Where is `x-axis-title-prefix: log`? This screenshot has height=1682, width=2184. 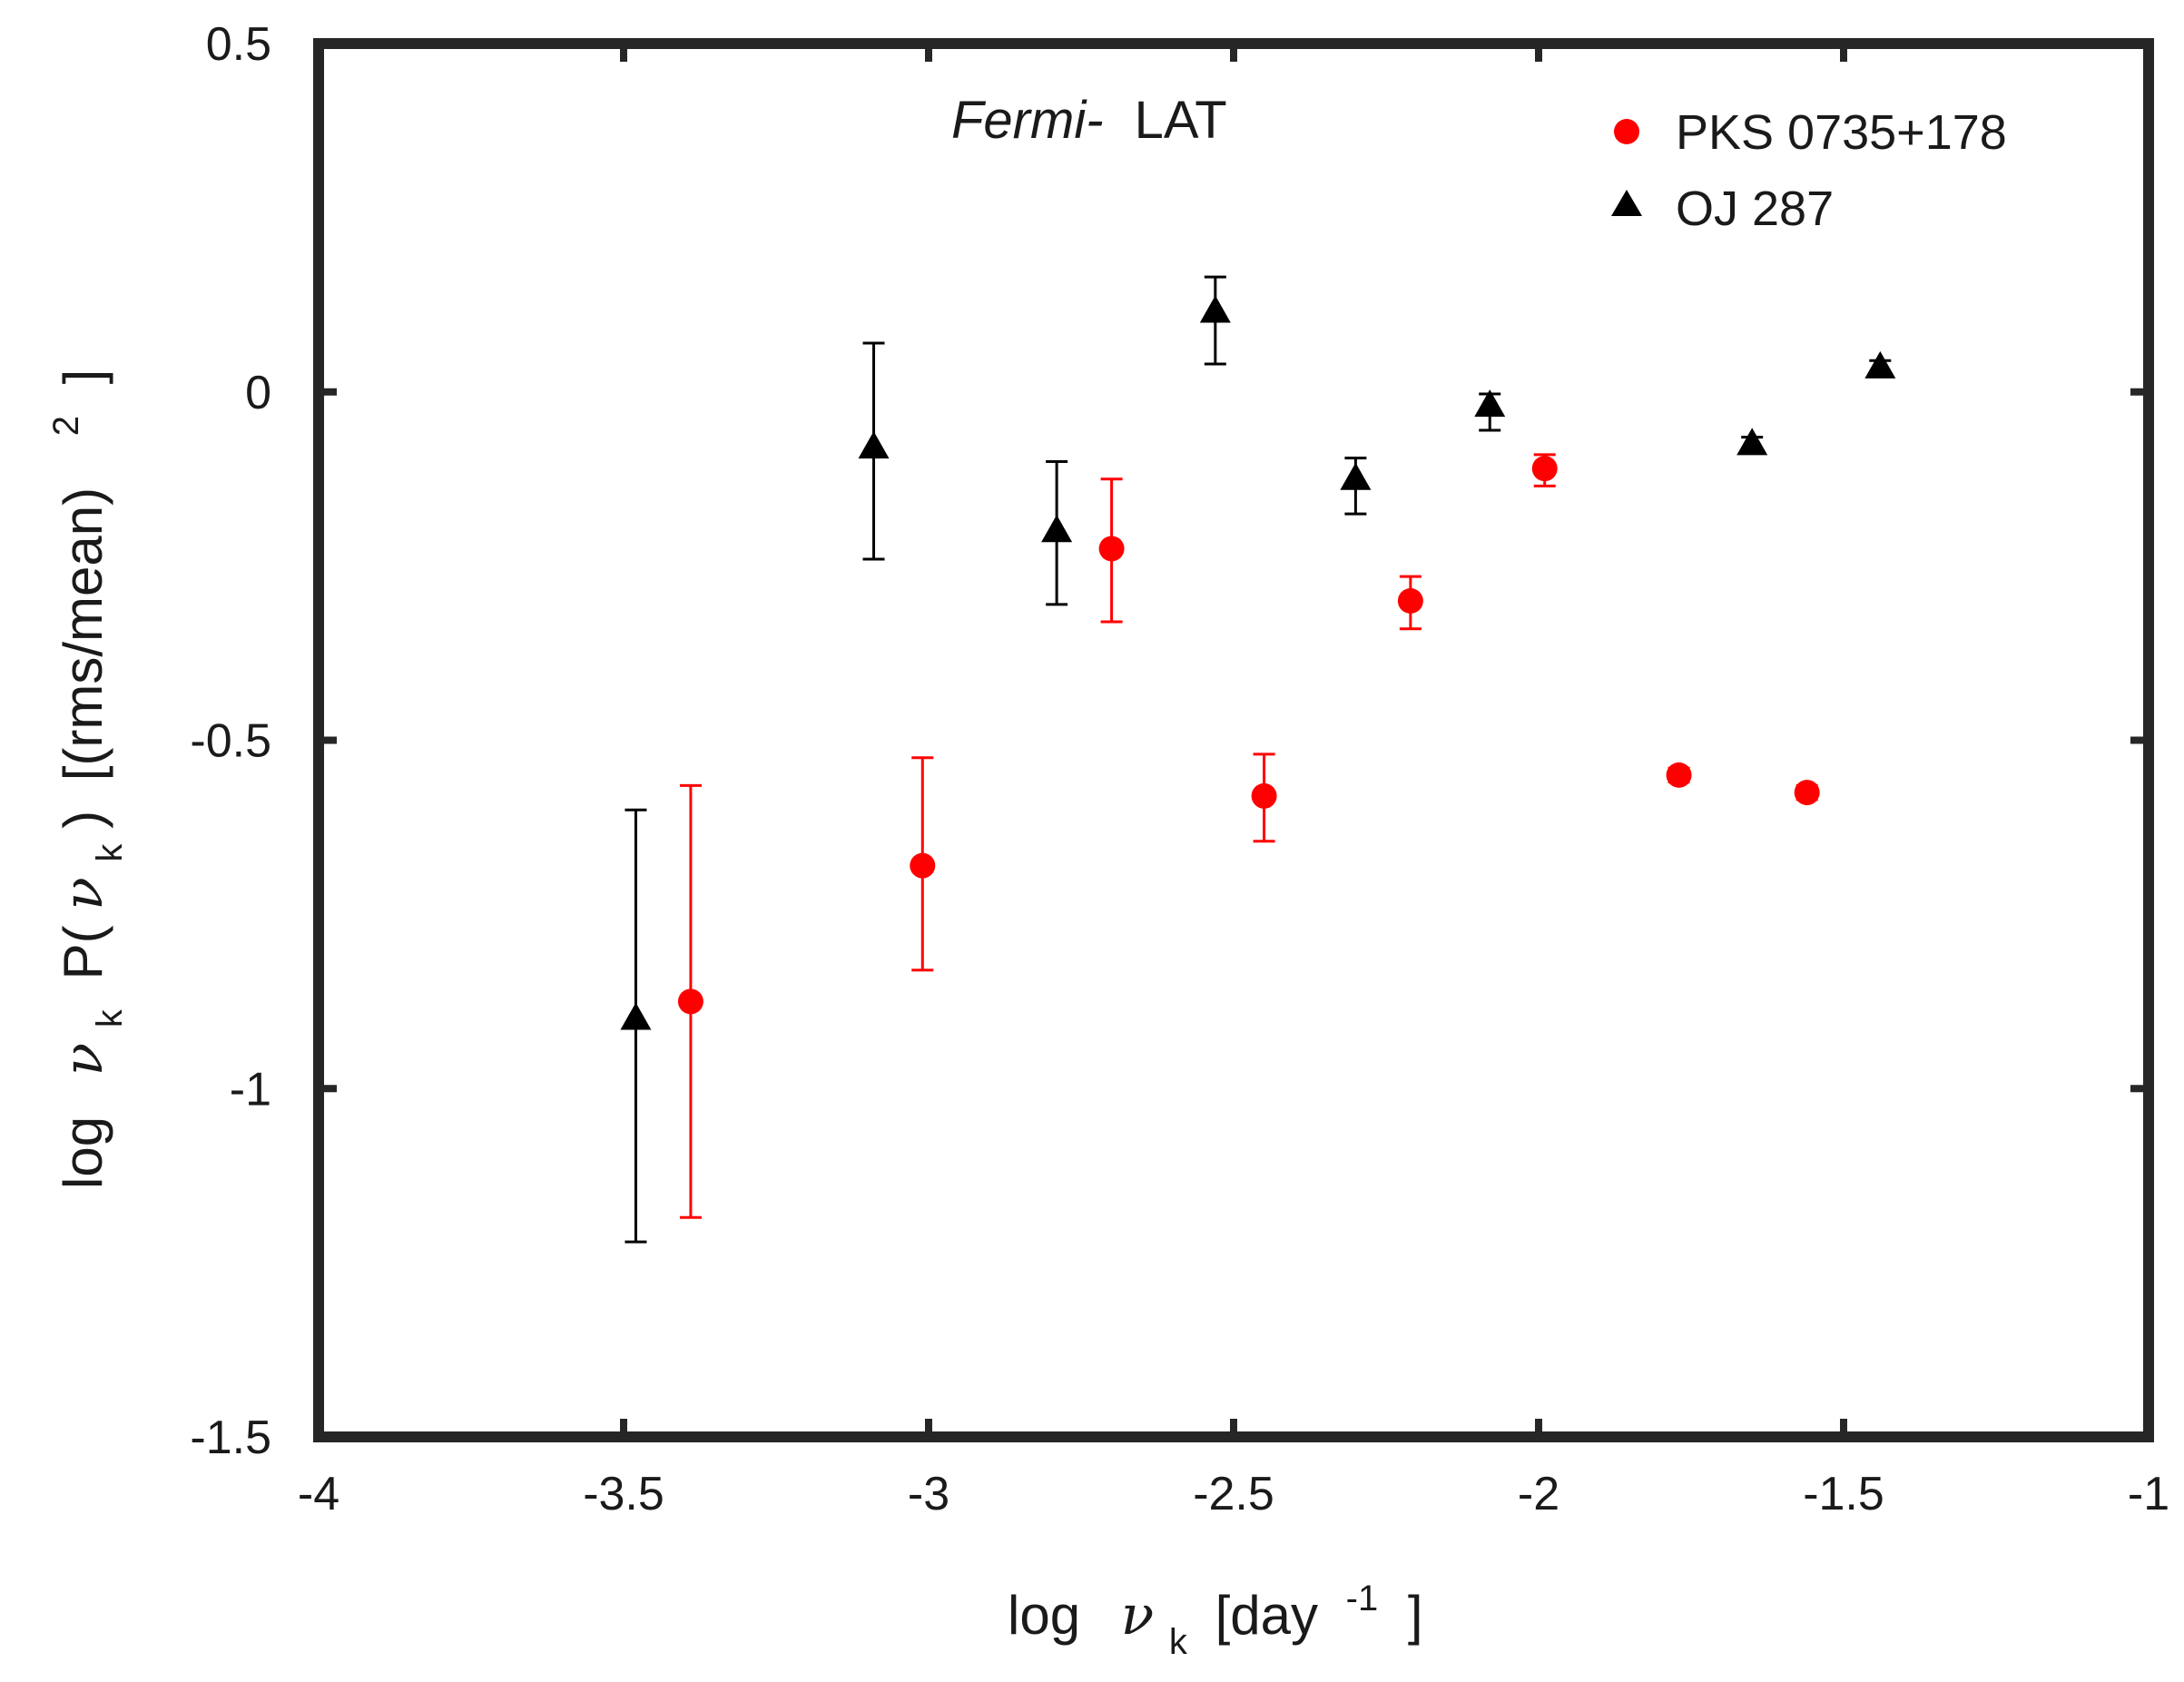 x-axis-title-prefix: log is located at coordinates (1044, 1615).